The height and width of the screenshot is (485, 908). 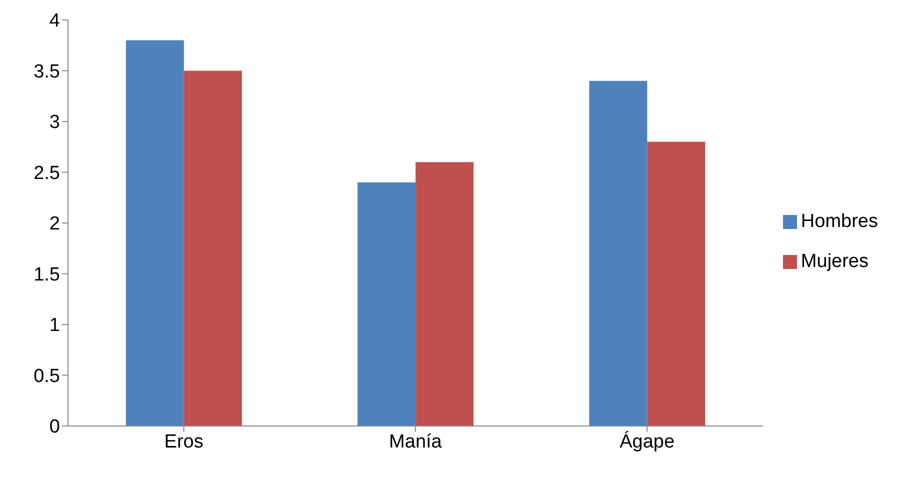 I want to click on x-tick-label: Eros, so click(x=184, y=441).